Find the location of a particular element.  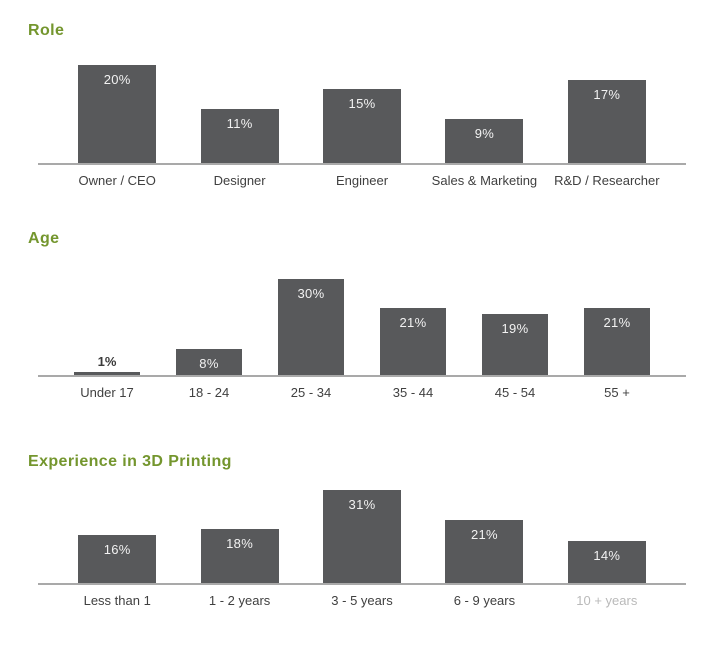

category-label-55: 55 + is located at coordinates (617, 392).